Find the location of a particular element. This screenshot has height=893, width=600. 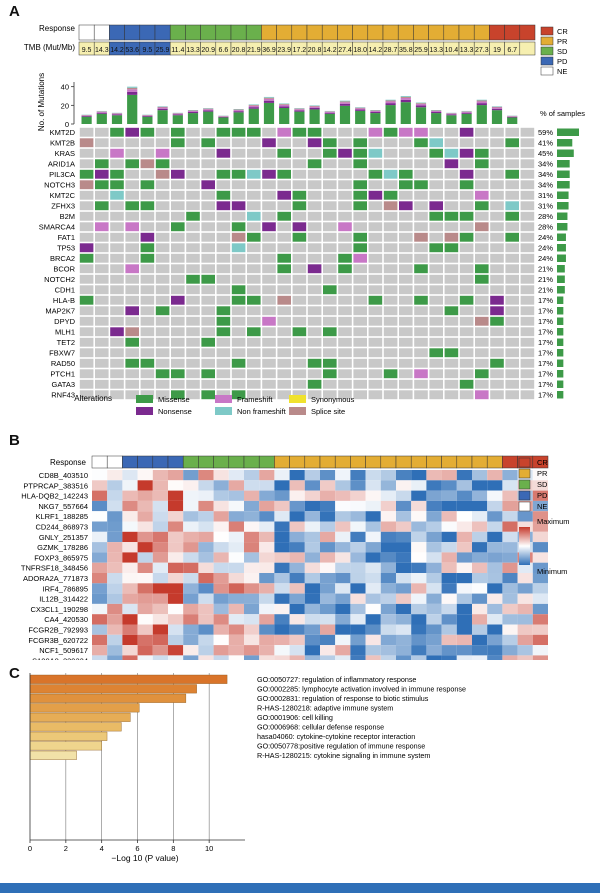

gene-label: PIL3CA is located at coordinates (62, 174).